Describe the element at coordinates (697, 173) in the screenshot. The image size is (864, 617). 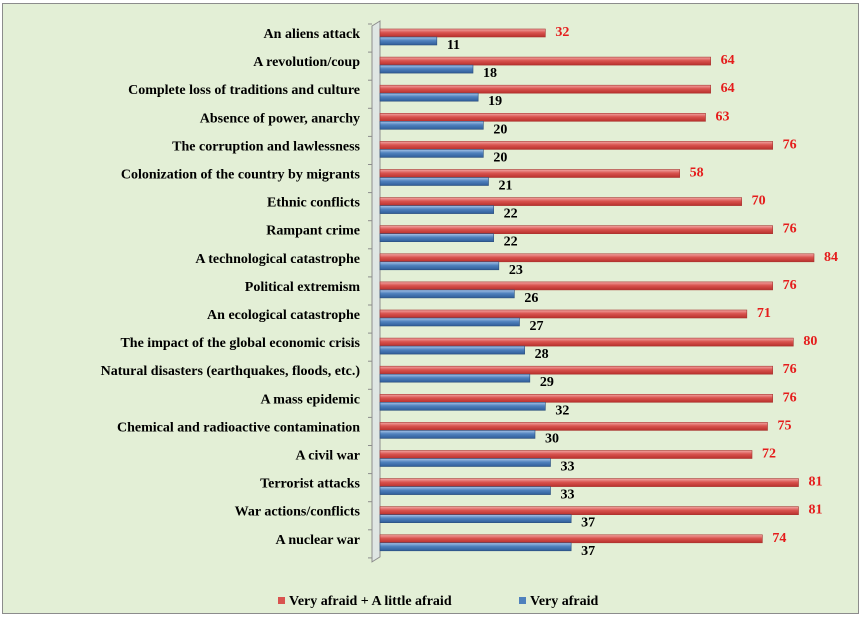
I see `data-label-red: 58` at that location.